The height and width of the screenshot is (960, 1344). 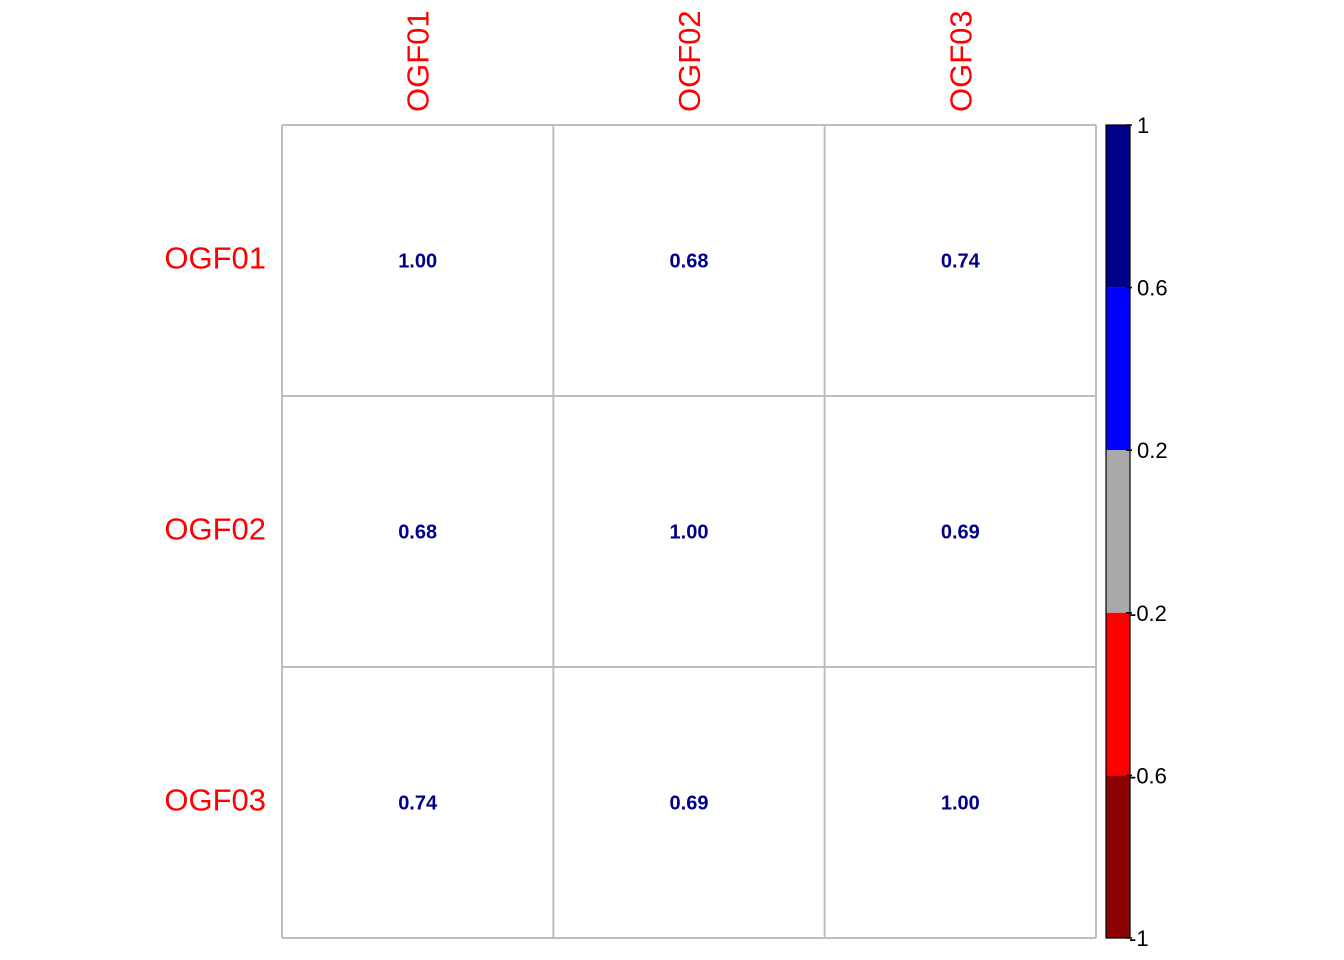 I want to click on column-label-OGF02: OGF02, so click(x=689, y=61).